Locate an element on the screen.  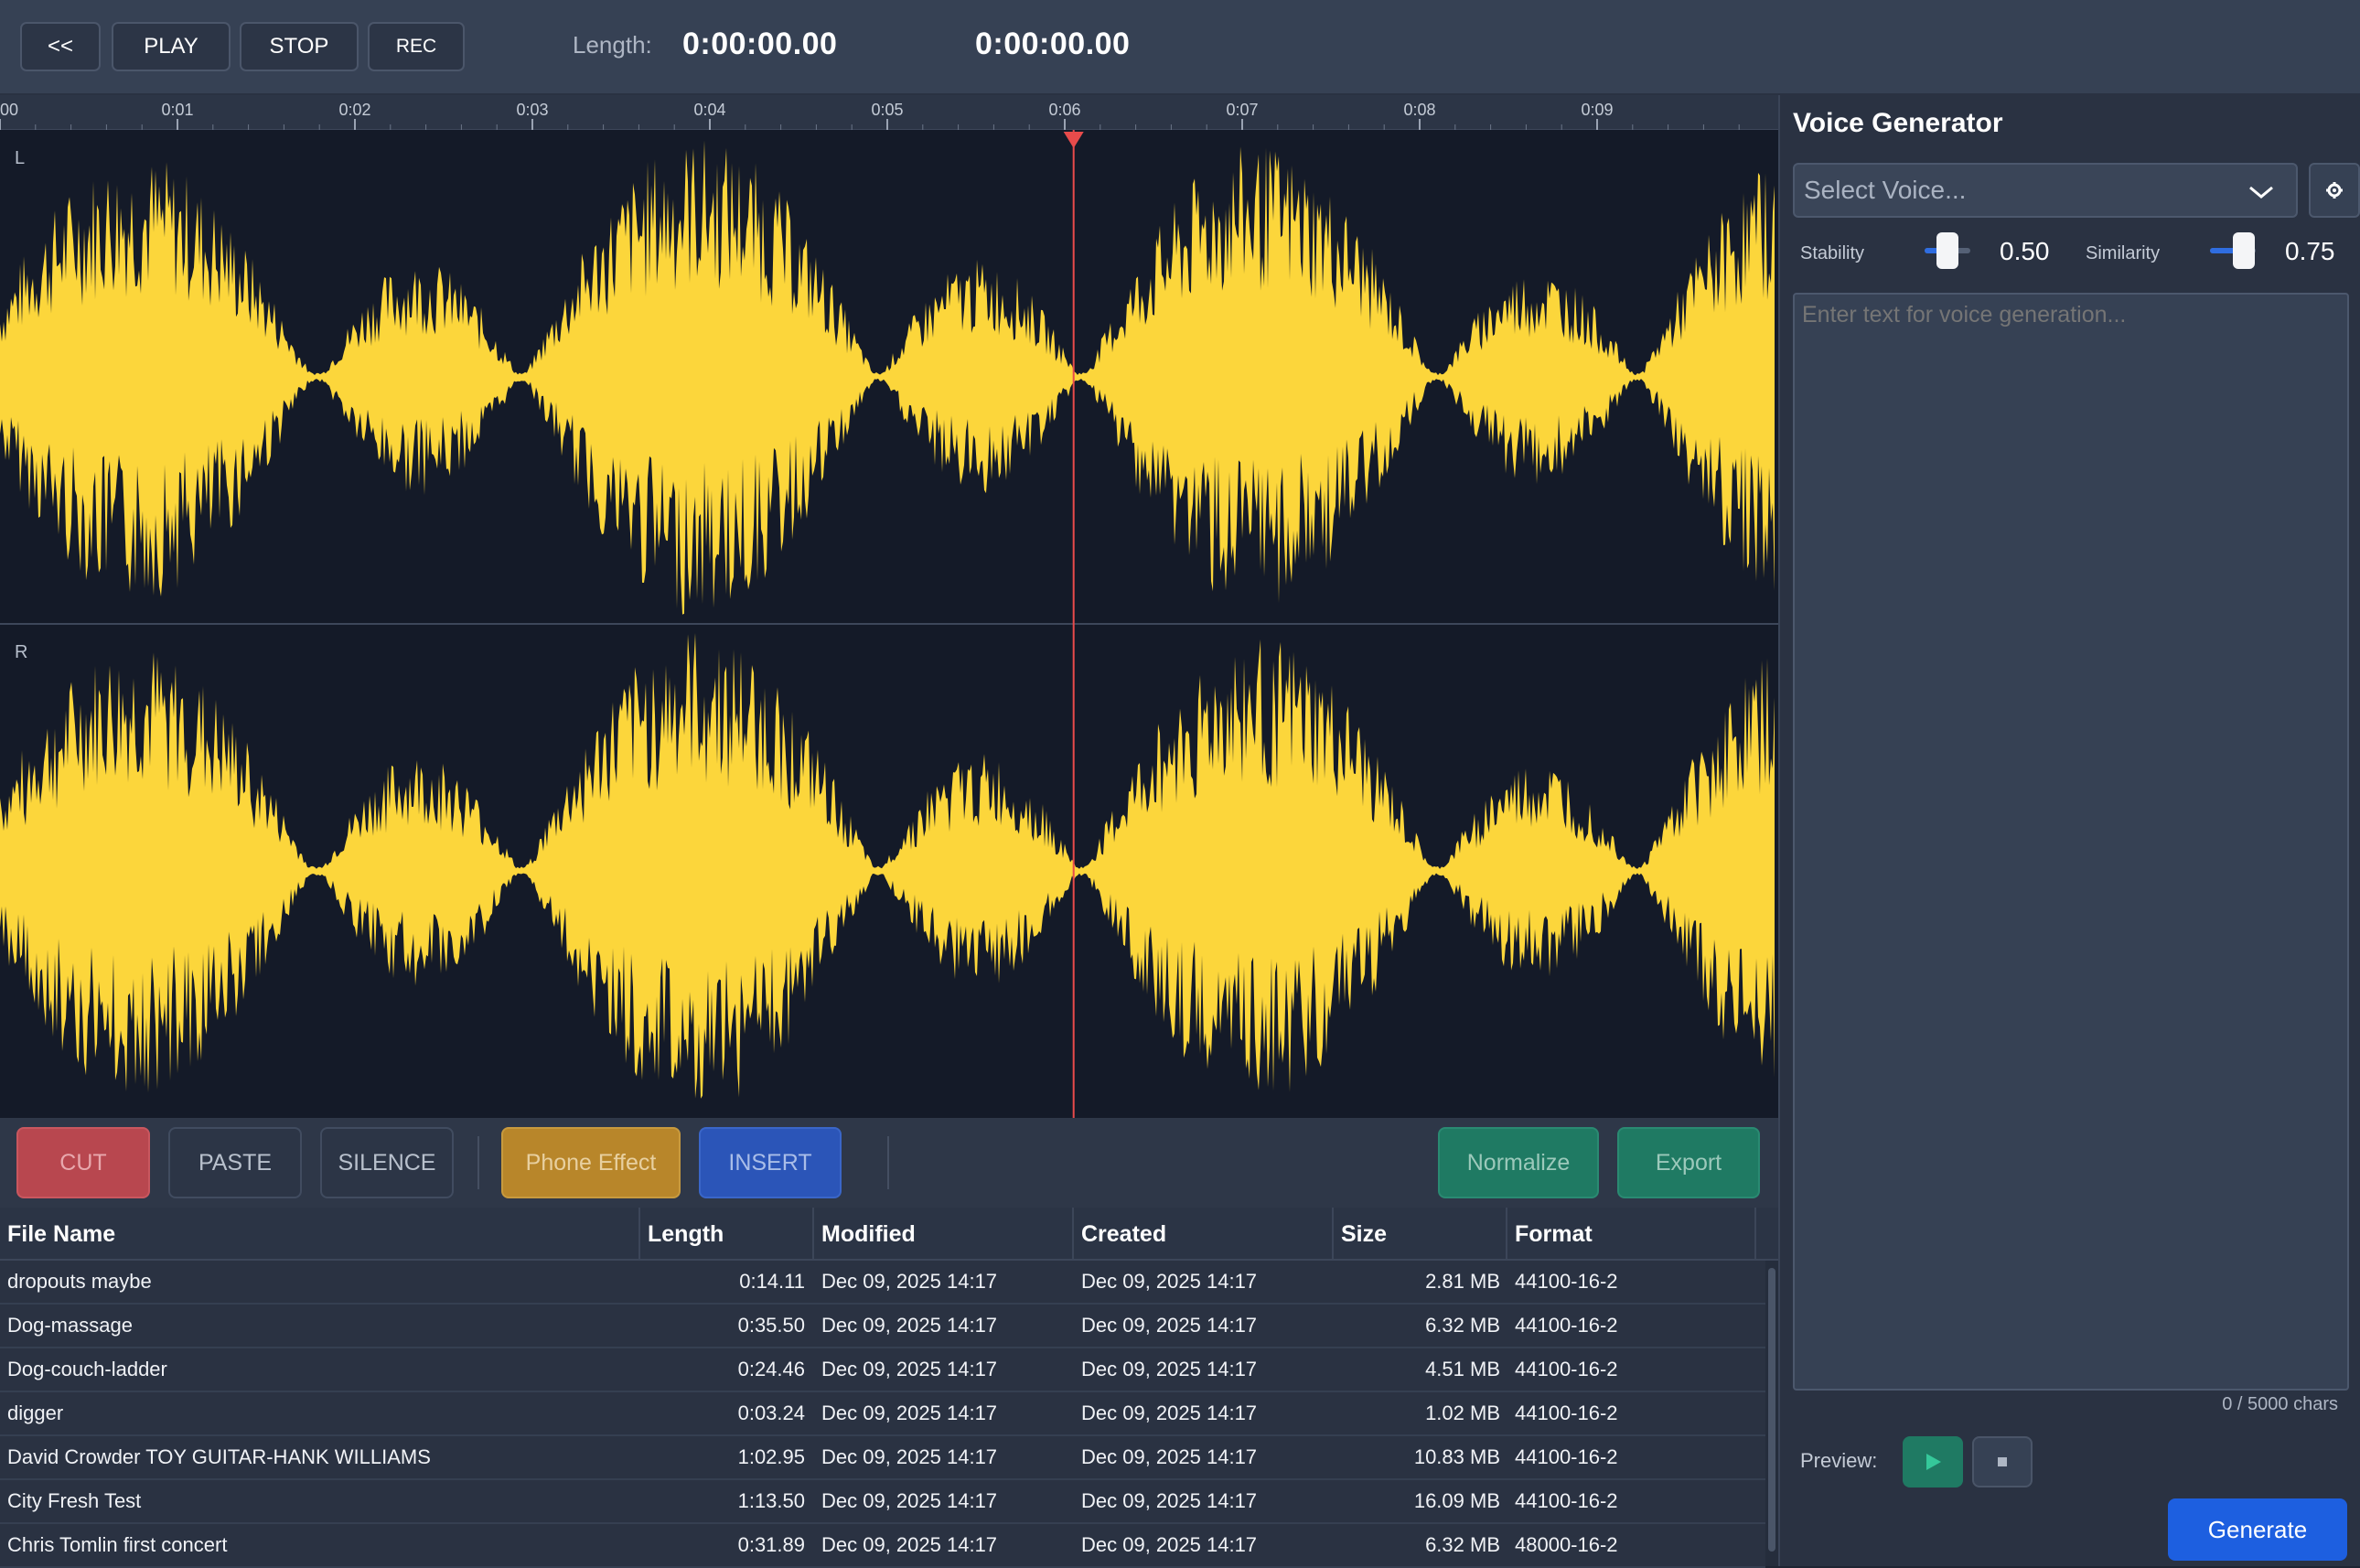
position-time: 0:00:00.00 is located at coordinates (1053, 44).